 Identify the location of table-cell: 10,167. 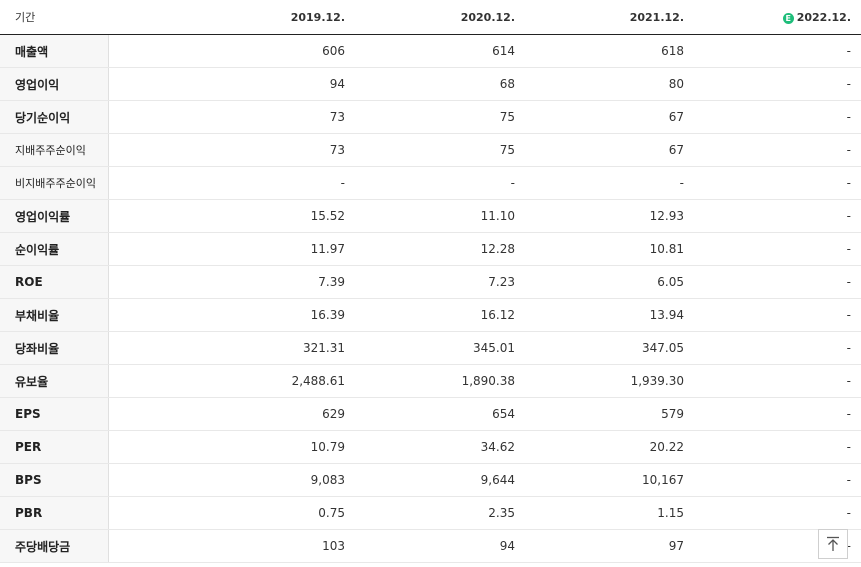
(609, 480).